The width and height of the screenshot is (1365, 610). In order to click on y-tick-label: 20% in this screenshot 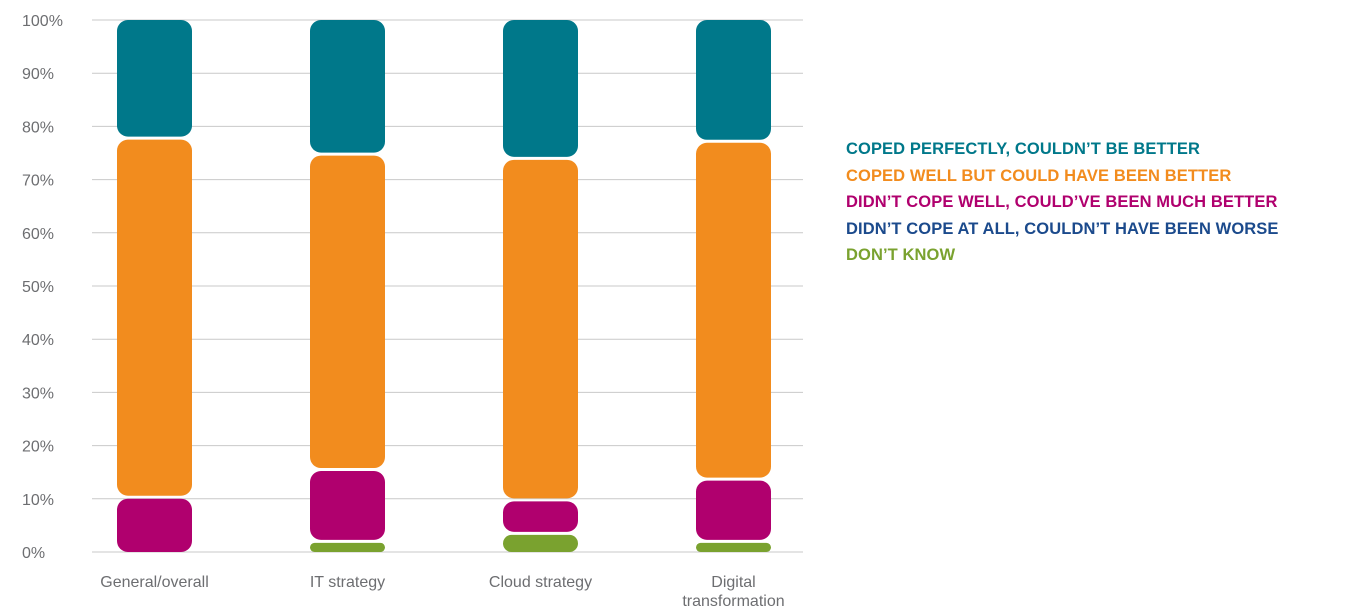, I will do `click(38, 447)`.